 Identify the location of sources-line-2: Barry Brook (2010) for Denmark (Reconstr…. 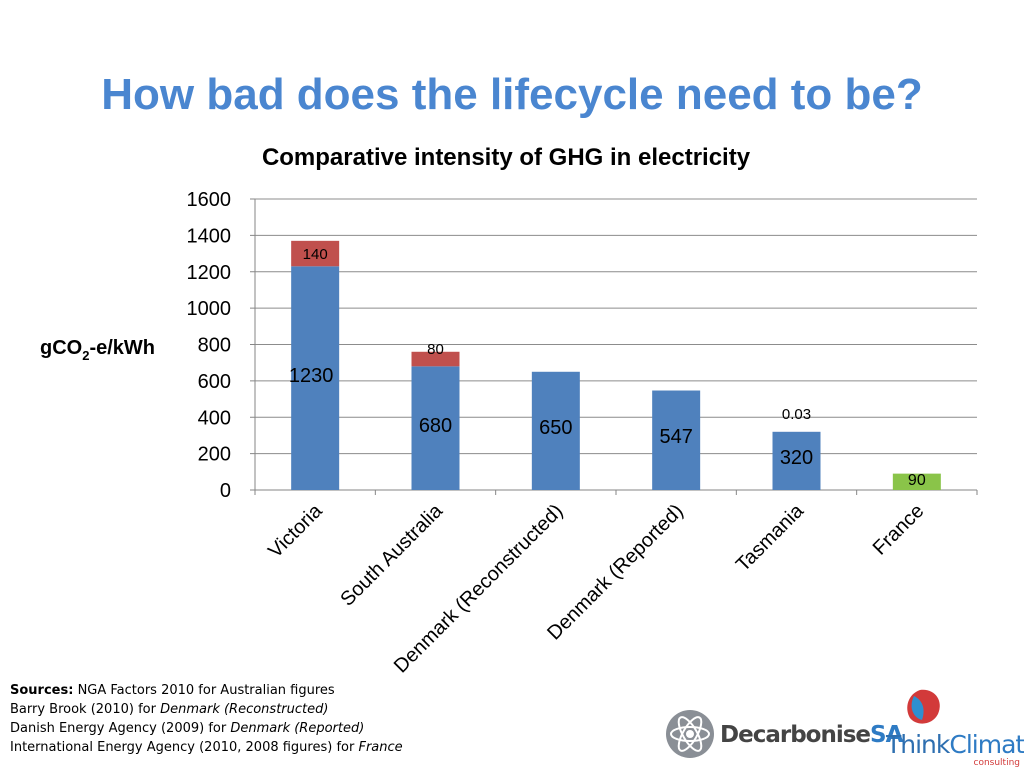
(206, 709).